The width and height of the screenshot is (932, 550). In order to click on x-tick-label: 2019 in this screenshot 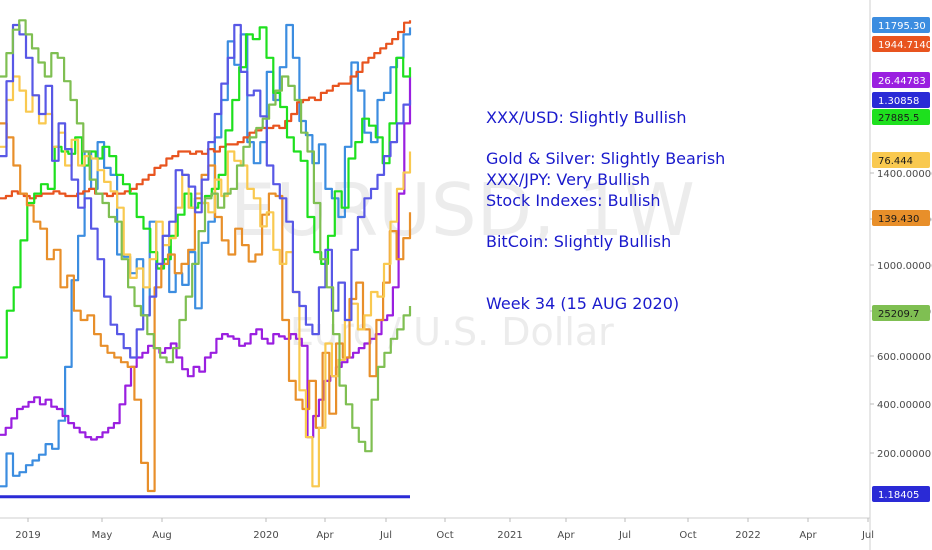, I will do `click(27, 535)`.